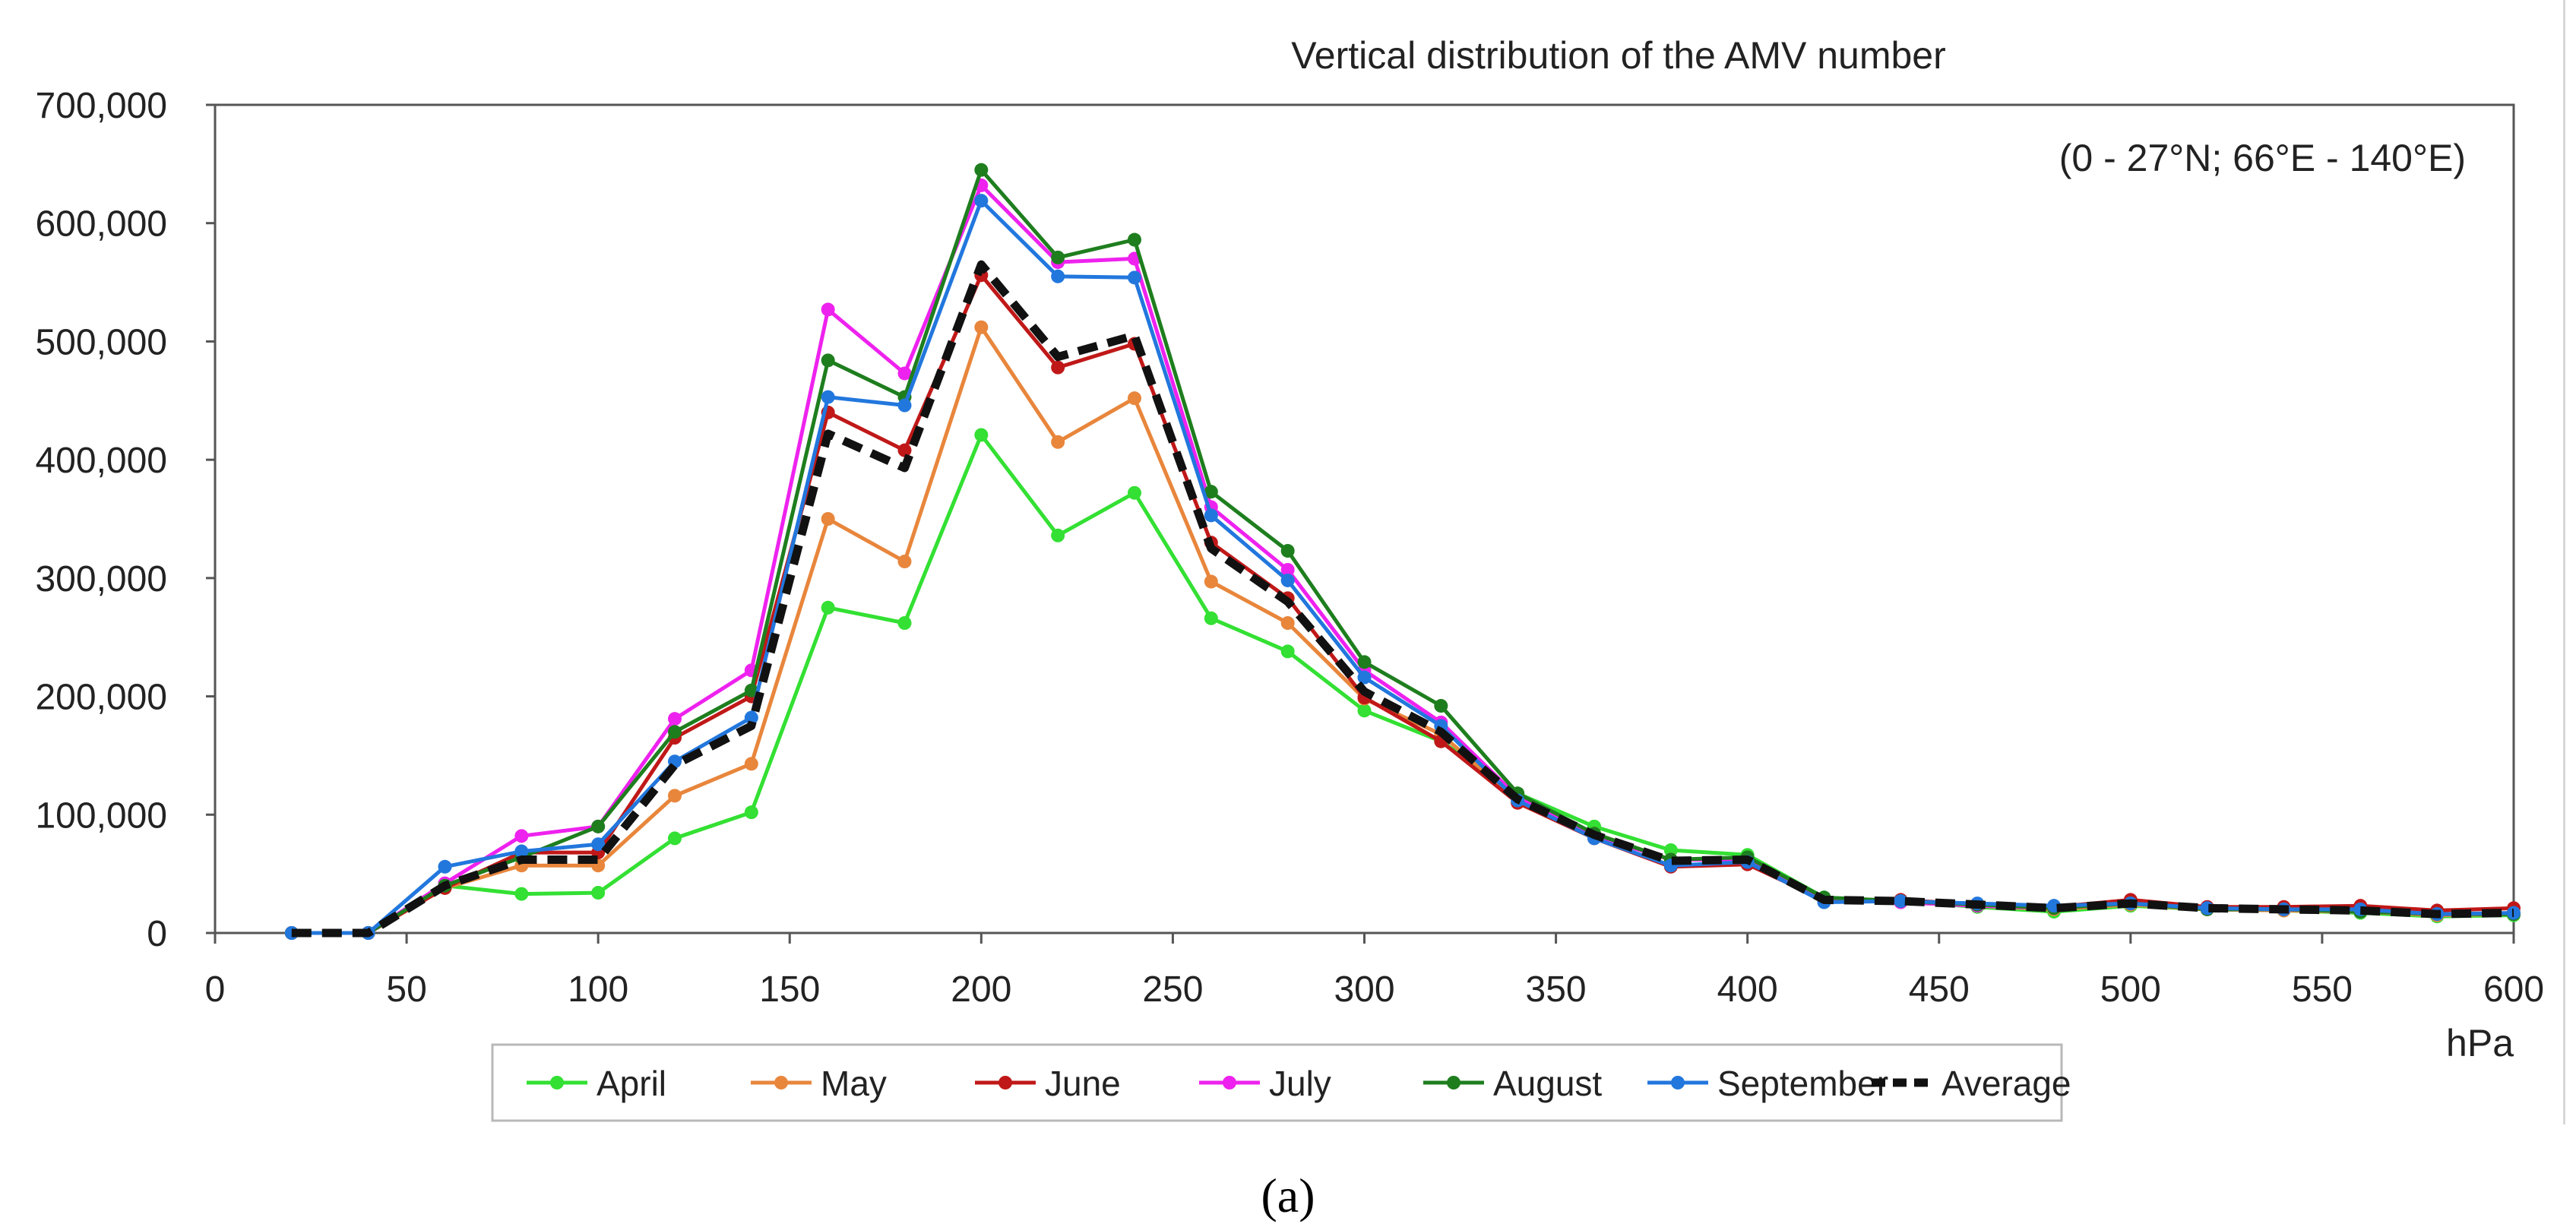  What do you see at coordinates (1619, 55) in the screenshot?
I see `chart-title: Vertical distribution of the AMV number` at bounding box center [1619, 55].